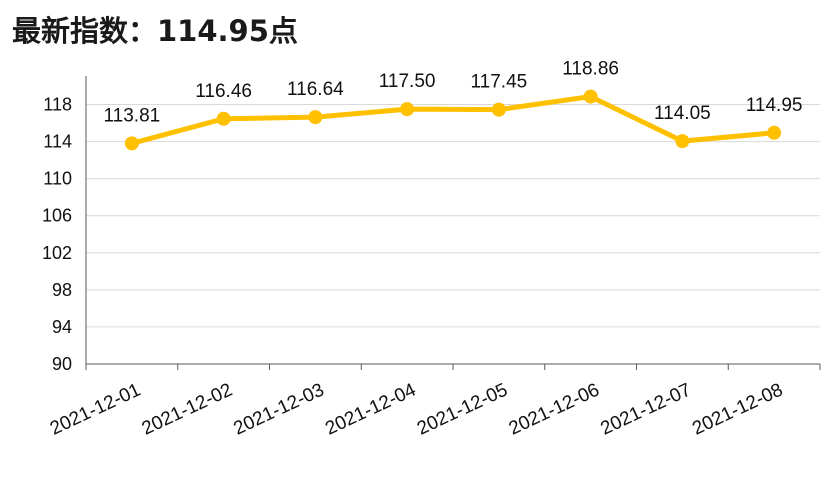  Describe the element at coordinates (554, 409) in the screenshot. I see `x-tick-label: 2021-12-06` at that location.